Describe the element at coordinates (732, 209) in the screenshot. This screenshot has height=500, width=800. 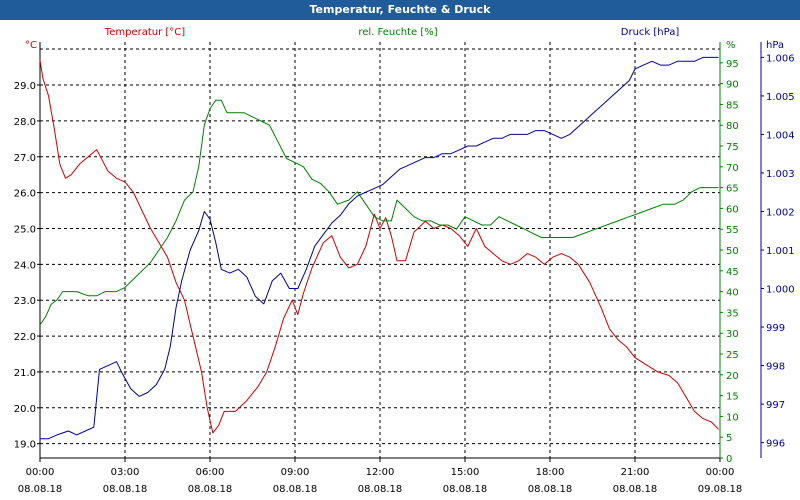
I see `humidity-tick-label: 60` at that location.